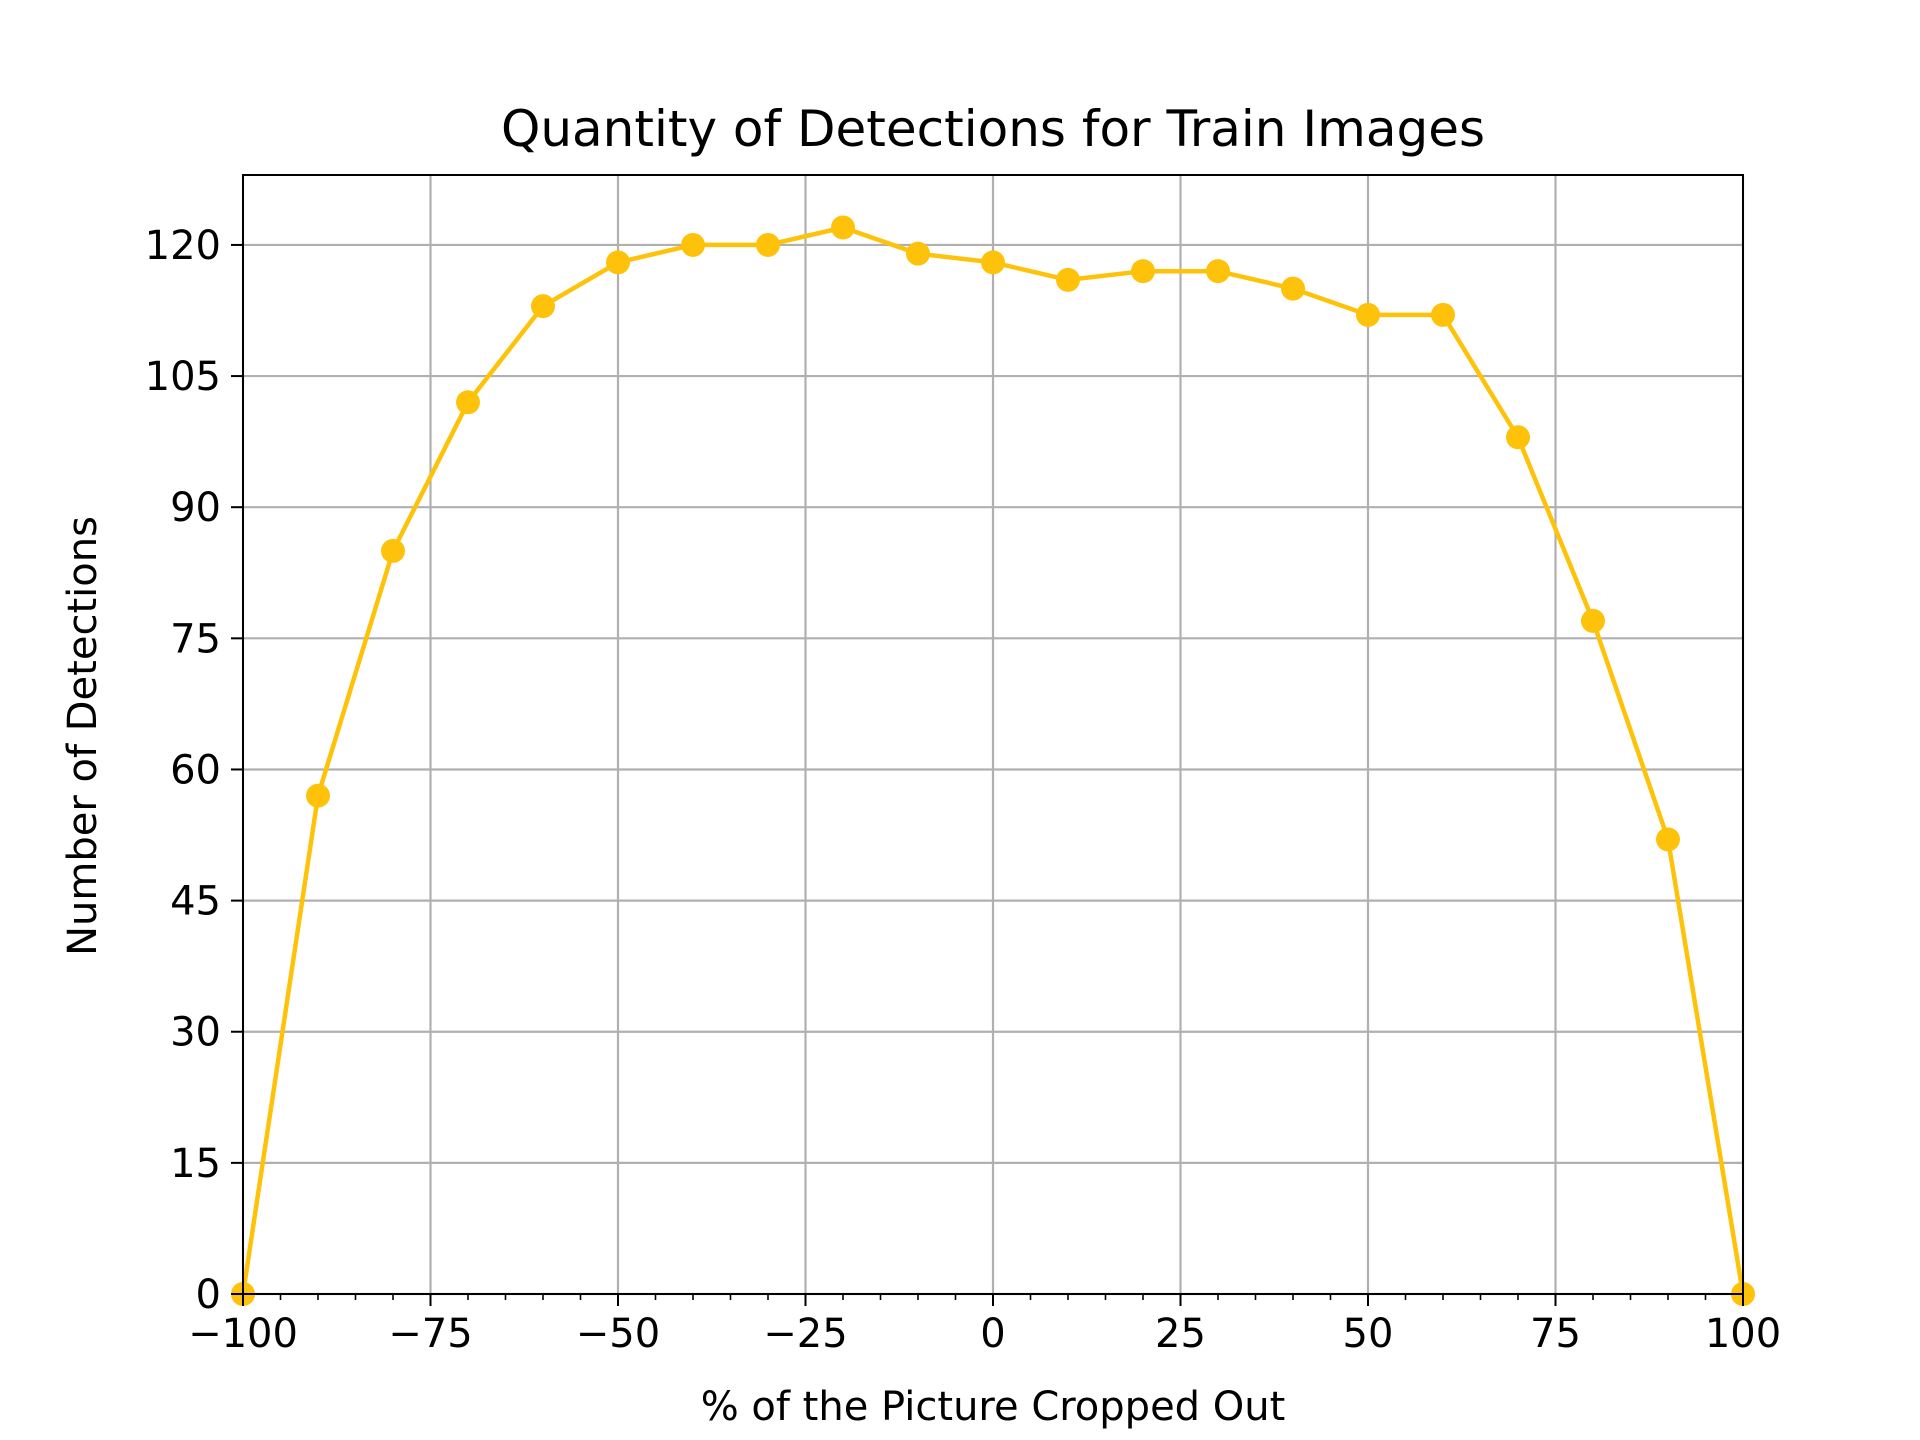  Describe the element at coordinates (208, 1295) in the screenshot. I see `y-tick-label: 0` at that location.